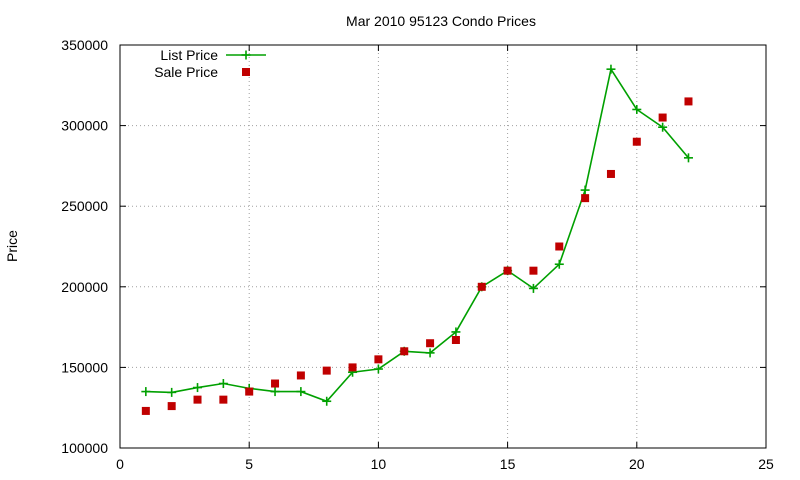 The width and height of the screenshot is (800, 480). What do you see at coordinates (508, 464) in the screenshot?
I see `x-tick-label: 15` at bounding box center [508, 464].